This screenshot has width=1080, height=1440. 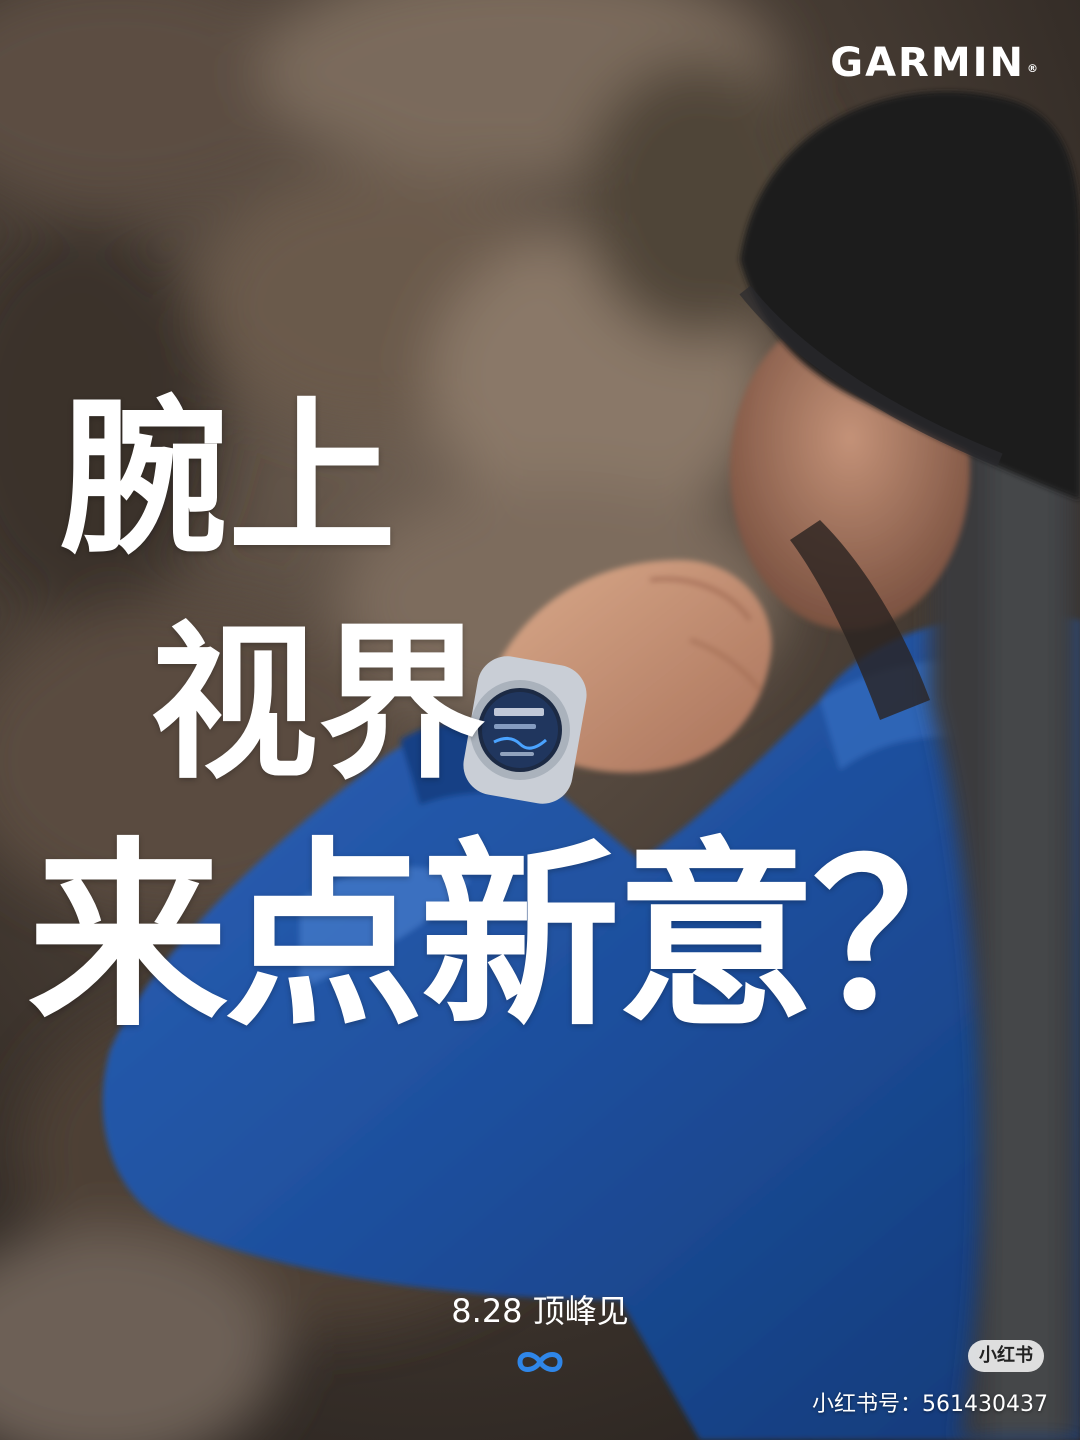 What do you see at coordinates (1033, 68) in the screenshot?
I see `registered-mark: ®` at bounding box center [1033, 68].